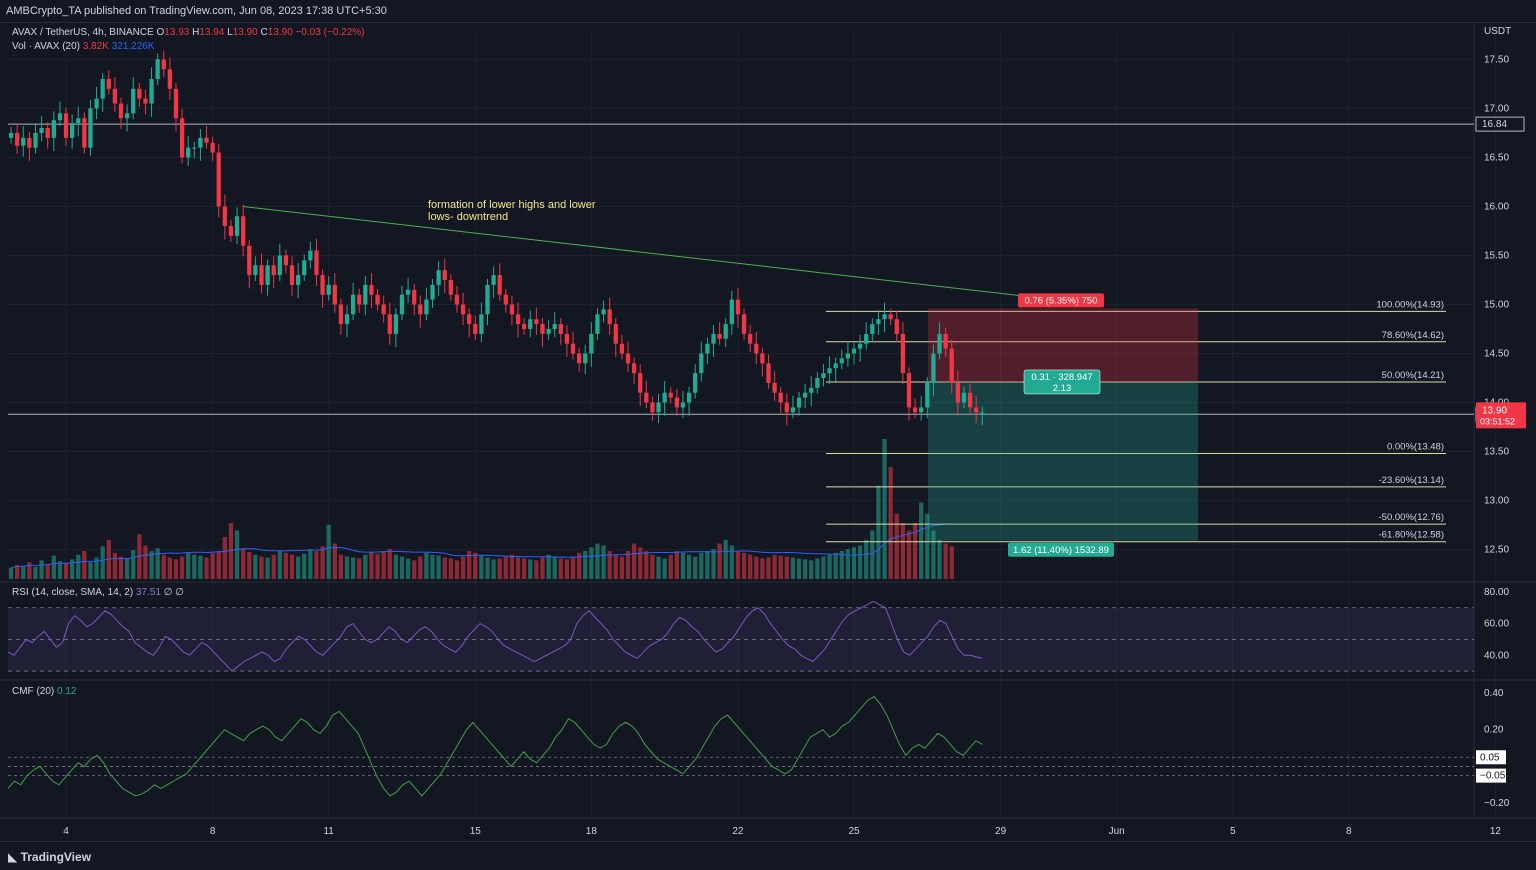 The image size is (1536, 870). Describe the element at coordinates (662, 254) in the screenshot. I see `downtrend-line` at that location.